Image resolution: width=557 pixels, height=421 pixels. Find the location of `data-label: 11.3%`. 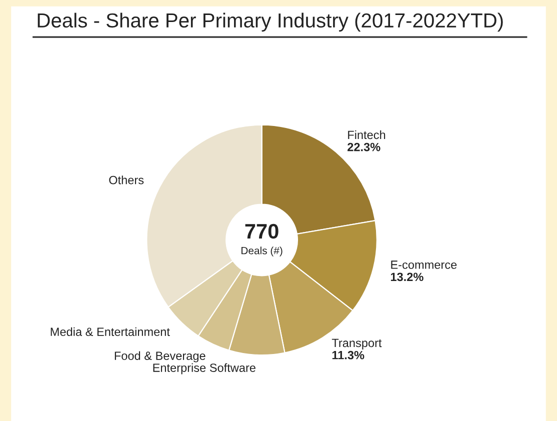

data-label: 11.3% is located at coordinates (348, 355).